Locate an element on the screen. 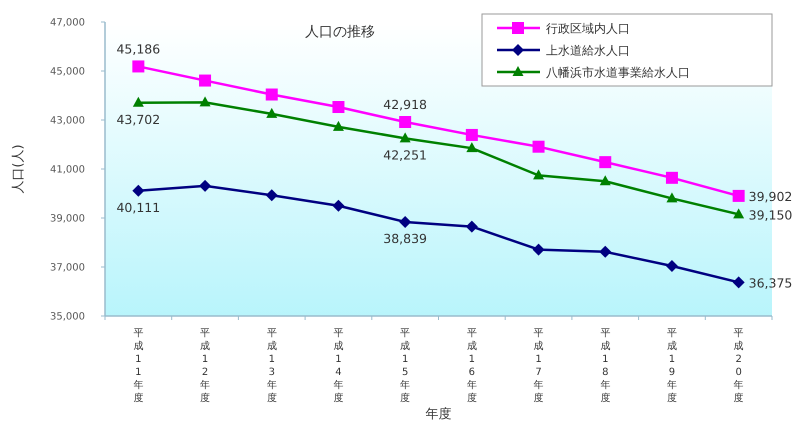 The width and height of the screenshot is (811, 441). x-tick-label: 平成20年度 is located at coordinates (739, 366).